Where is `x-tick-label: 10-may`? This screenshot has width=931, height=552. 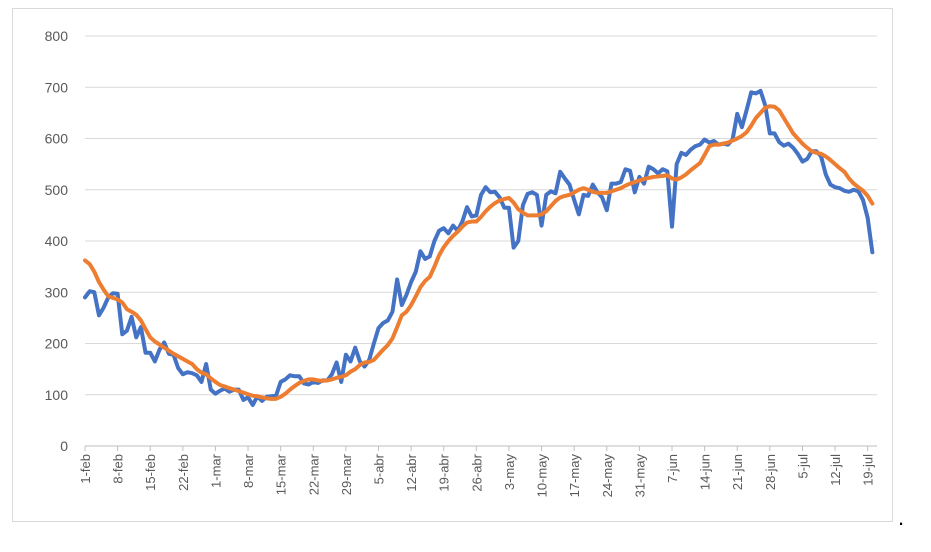 x-tick-label: 10-may is located at coordinates (542, 476).